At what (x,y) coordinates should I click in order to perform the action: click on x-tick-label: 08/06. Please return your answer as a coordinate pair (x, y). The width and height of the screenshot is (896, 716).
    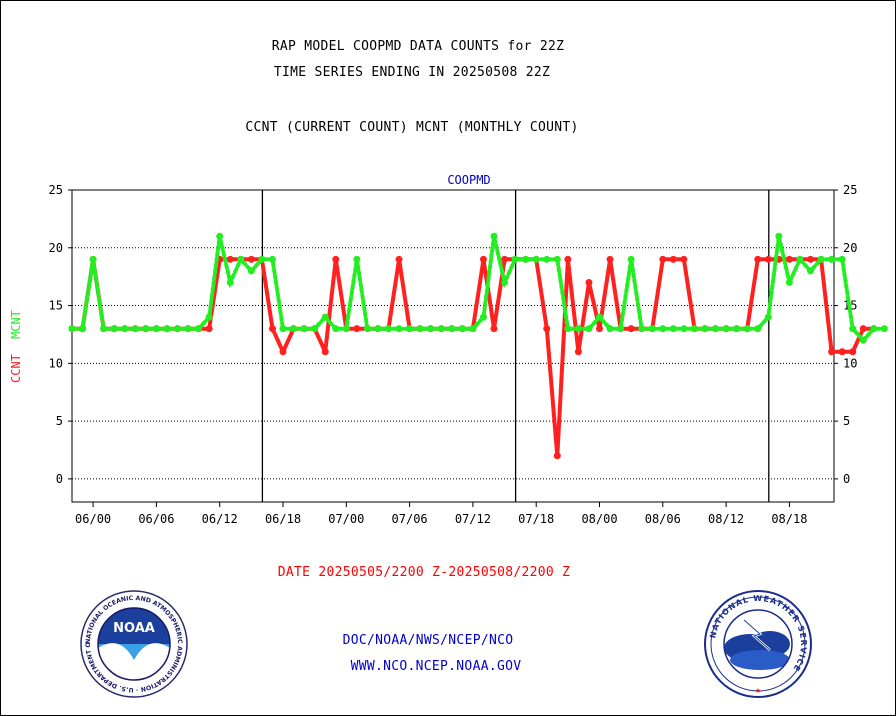
    Looking at the image, I should click on (663, 519).